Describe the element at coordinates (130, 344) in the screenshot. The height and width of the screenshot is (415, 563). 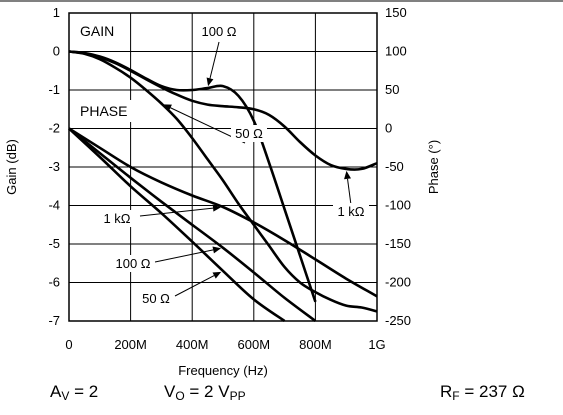
I see `x-tick-label: 200M` at that location.